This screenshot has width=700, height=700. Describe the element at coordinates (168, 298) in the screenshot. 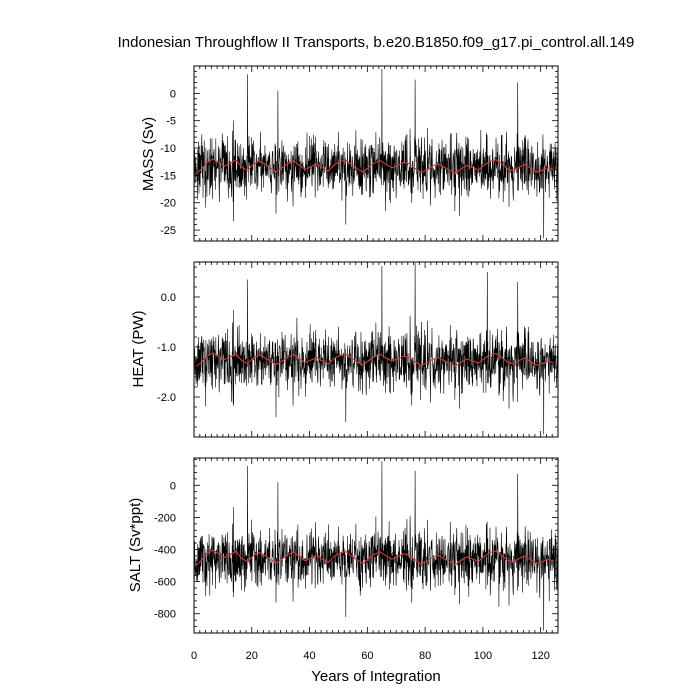

I see `y-tick-label-heat: 0.0` at that location.